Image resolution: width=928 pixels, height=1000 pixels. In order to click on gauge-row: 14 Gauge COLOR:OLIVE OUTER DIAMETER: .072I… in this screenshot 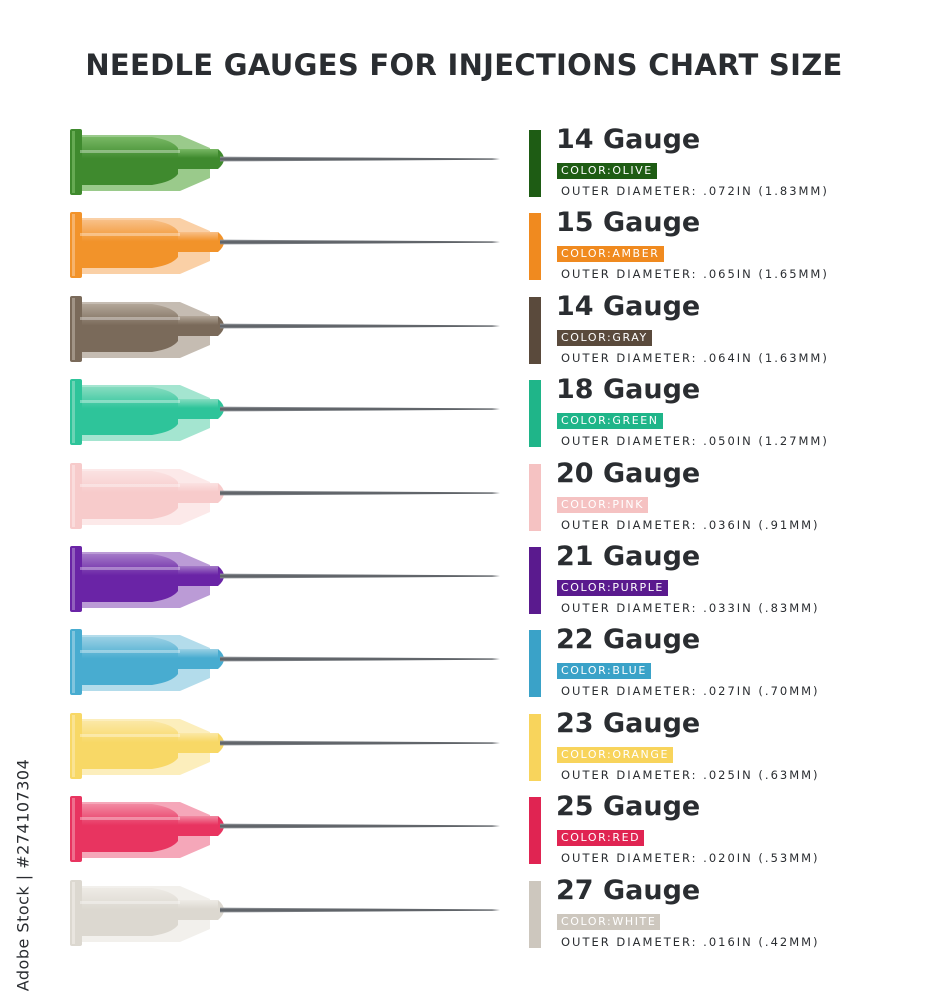, I will do `click(464, 168)`.